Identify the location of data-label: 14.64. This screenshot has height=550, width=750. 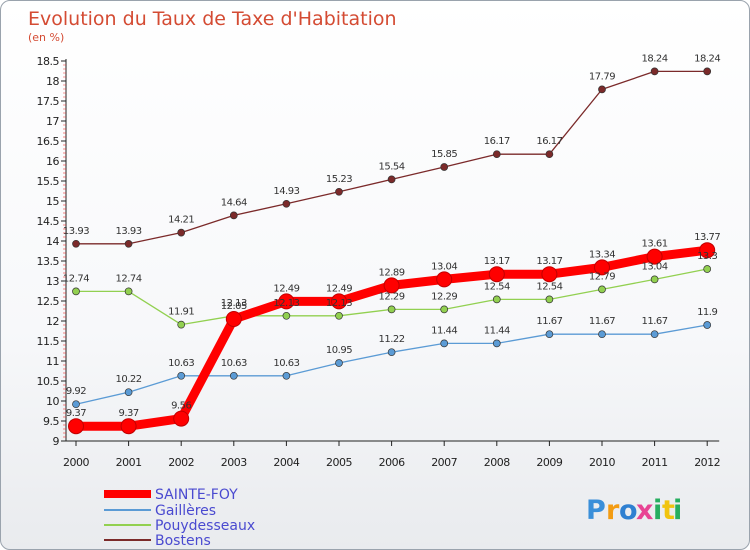
(234, 202).